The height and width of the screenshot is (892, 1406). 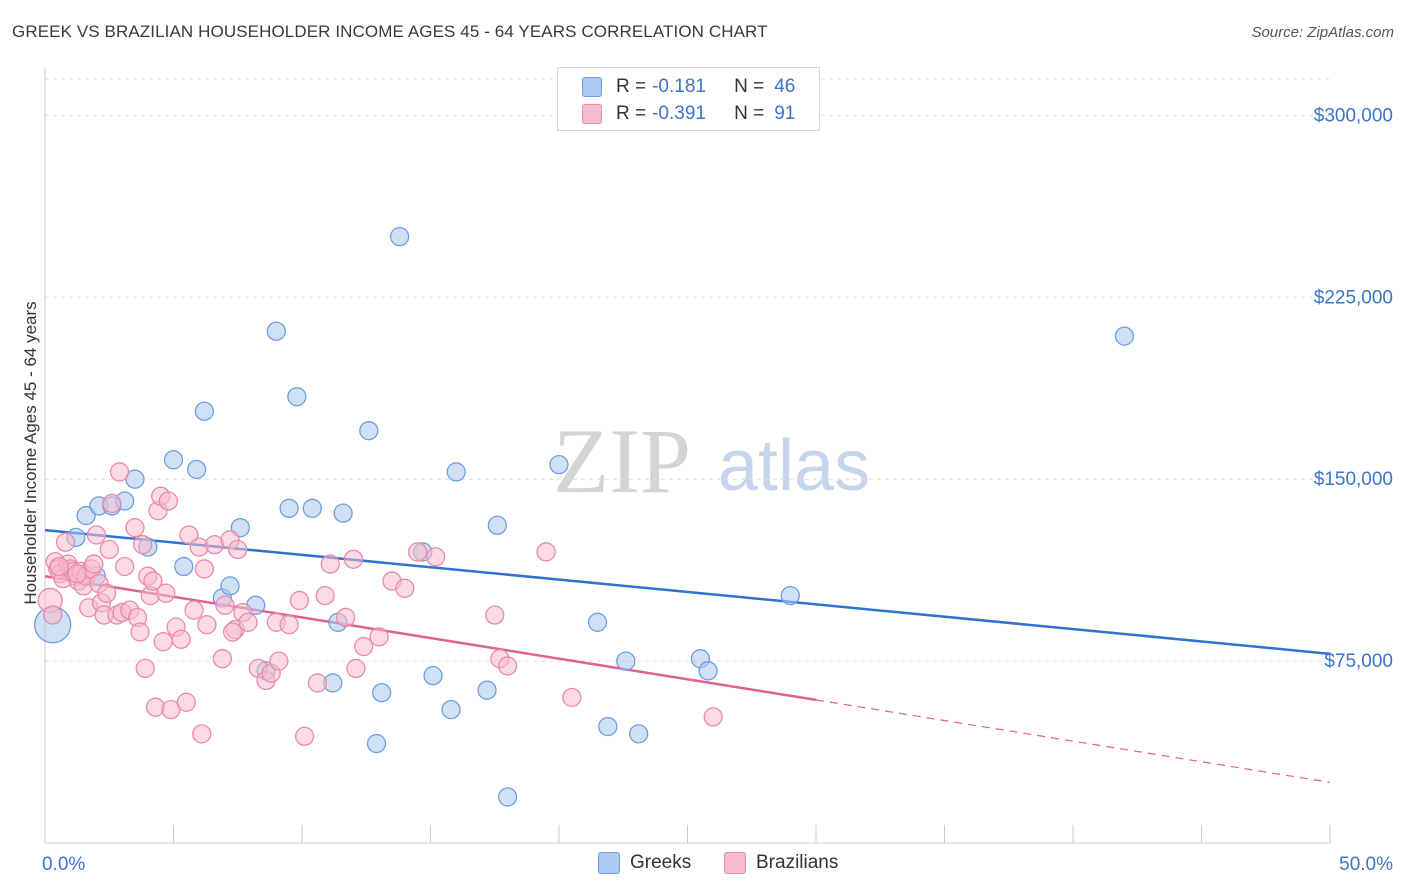 What do you see at coordinates (797, 862) in the screenshot?
I see `legend-label-brazilians: Brazilians` at bounding box center [797, 862].